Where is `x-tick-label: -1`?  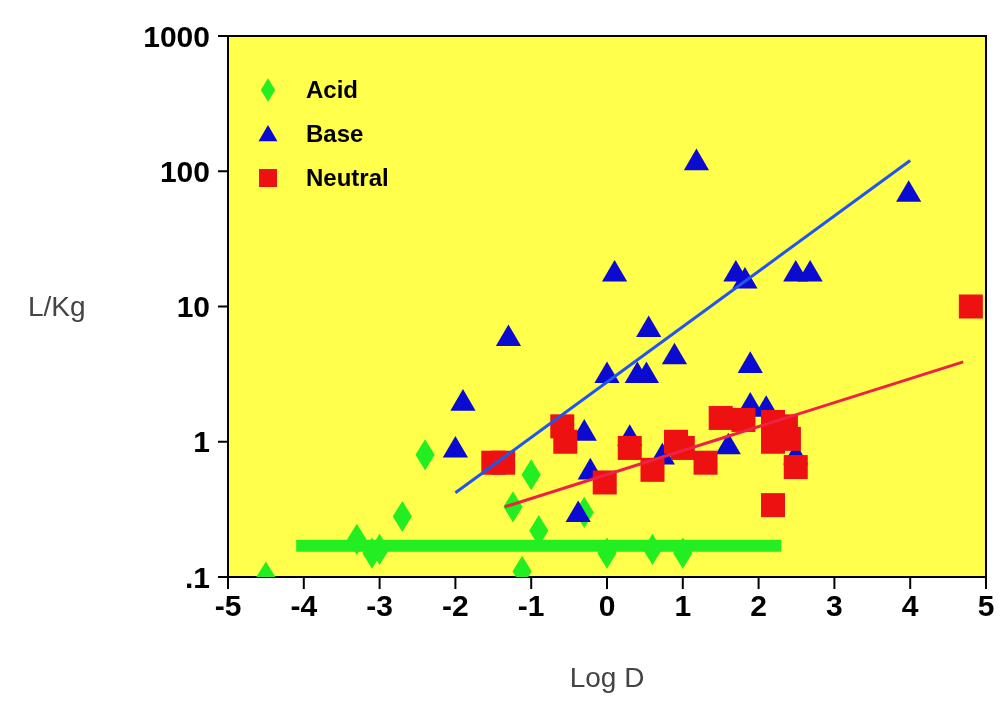
x-tick-label: -1 is located at coordinates (531, 606).